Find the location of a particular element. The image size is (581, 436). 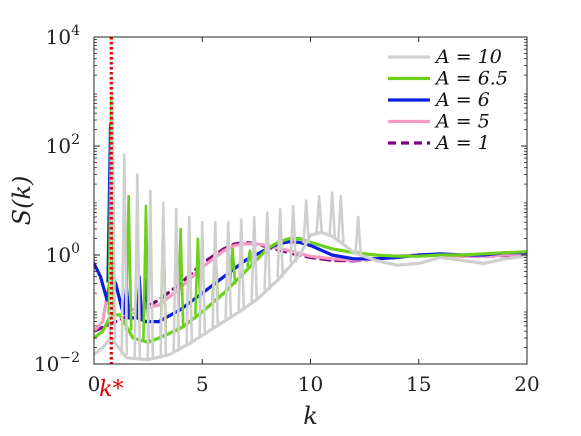

x-tick-label: 20 is located at coordinates (526, 384).